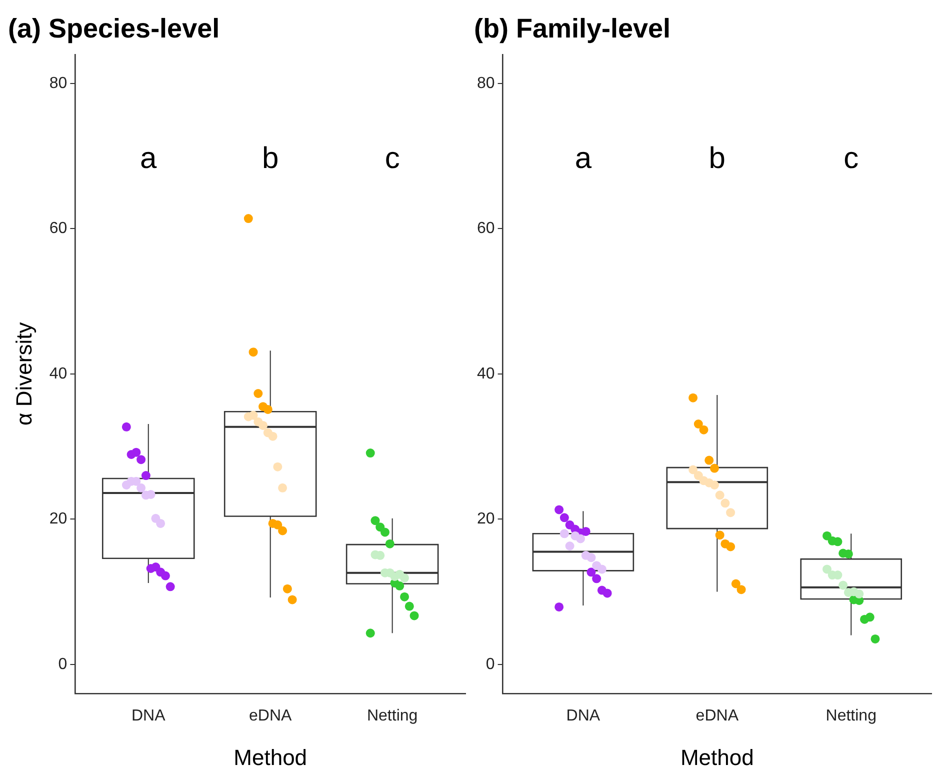 The image size is (946, 776). What do you see at coordinates (114, 29) in the screenshot?
I see `chart-title: (a) Species-level` at bounding box center [114, 29].